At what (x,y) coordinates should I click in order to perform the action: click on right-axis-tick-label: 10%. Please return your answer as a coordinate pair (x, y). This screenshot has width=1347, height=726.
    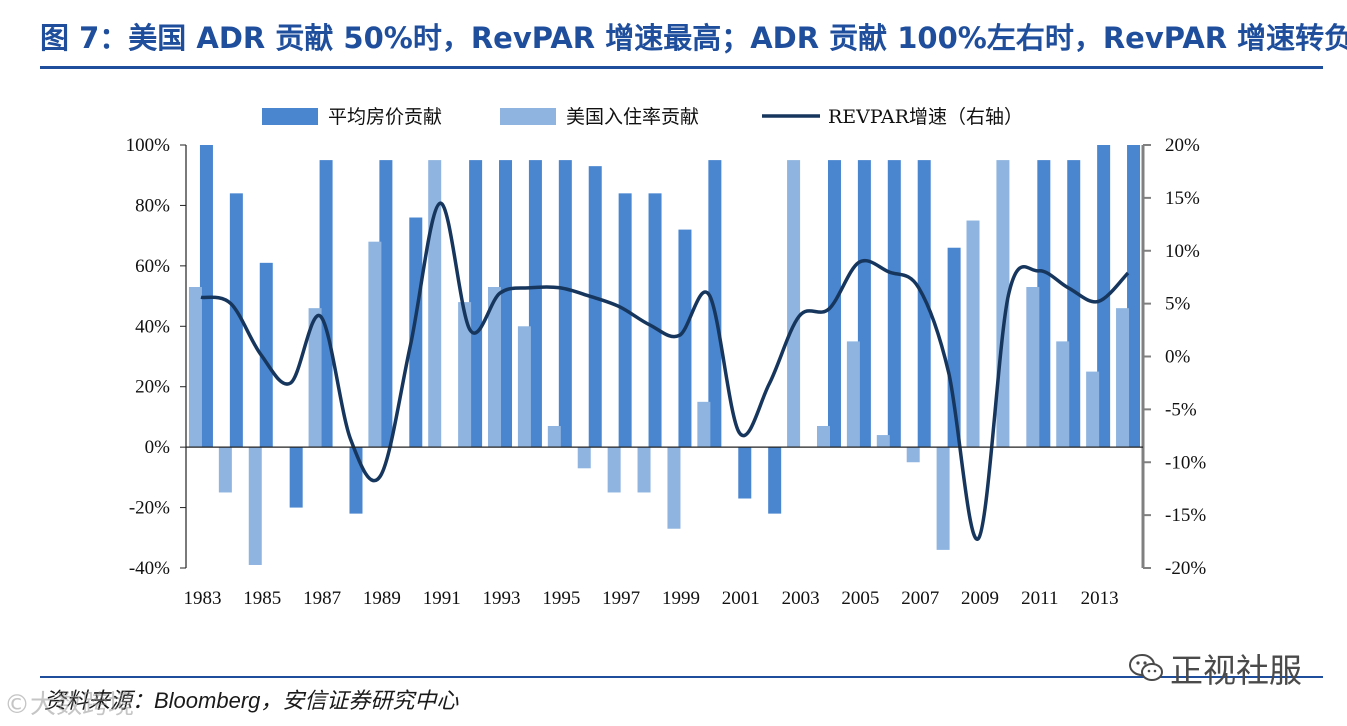
    Looking at the image, I should click on (1182, 251).